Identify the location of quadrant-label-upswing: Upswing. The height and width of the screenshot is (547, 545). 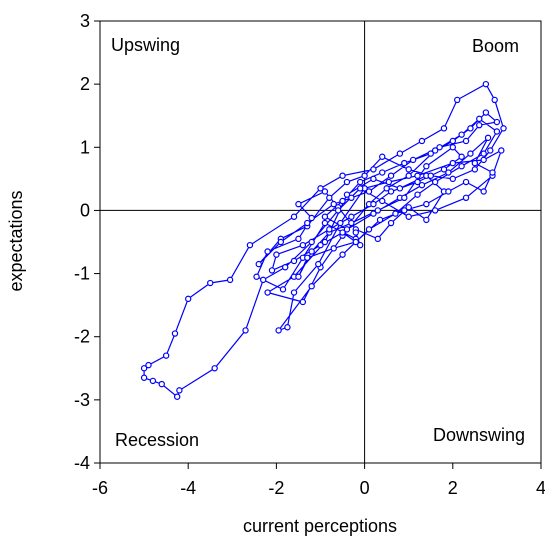
(145, 45).